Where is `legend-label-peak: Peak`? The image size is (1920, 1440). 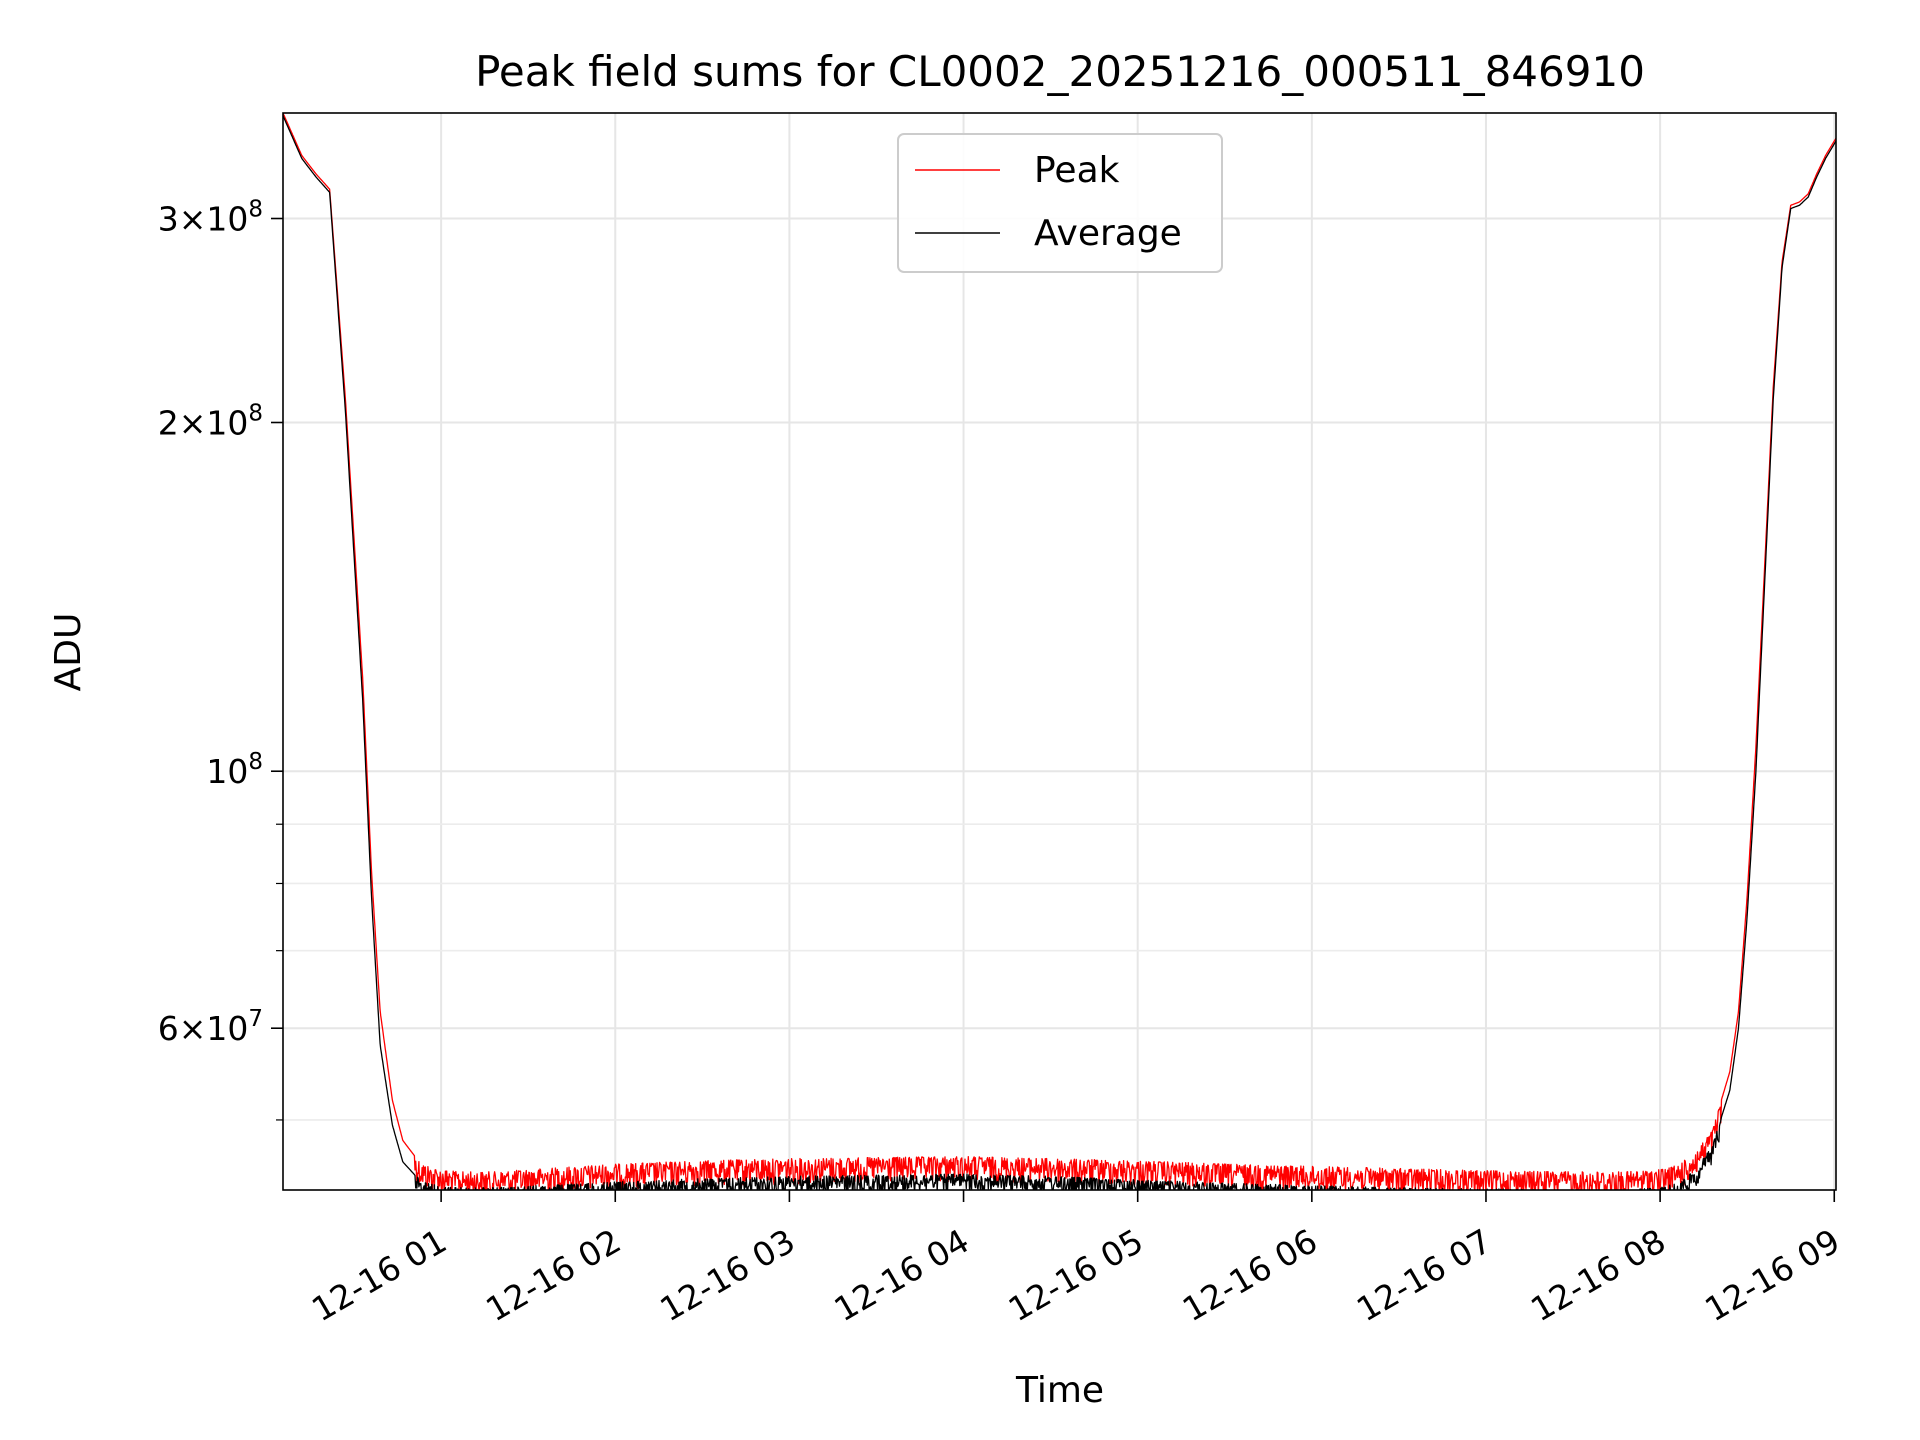
legend-label-peak: Peak is located at coordinates (1077, 170).